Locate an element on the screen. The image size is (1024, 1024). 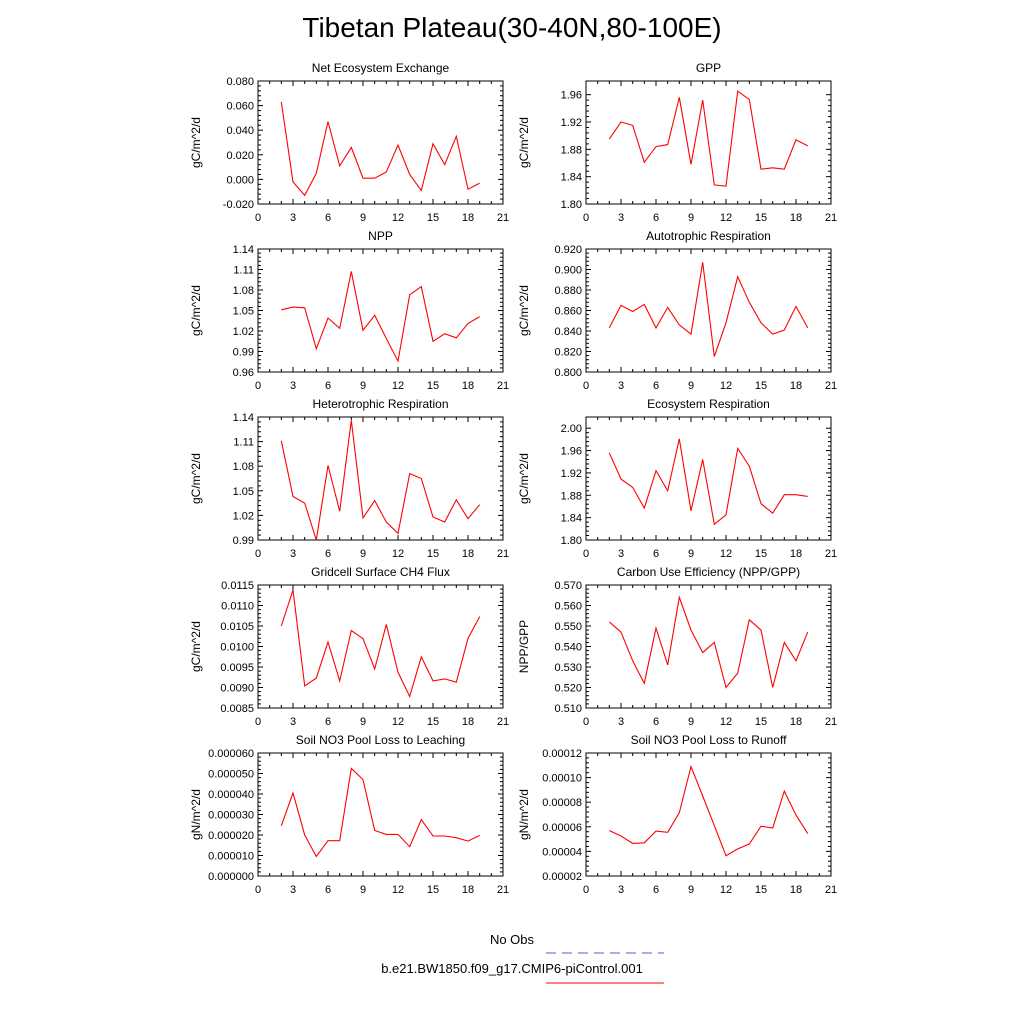
y-tick-label: 0.000020 is located at coordinates (231, 836).